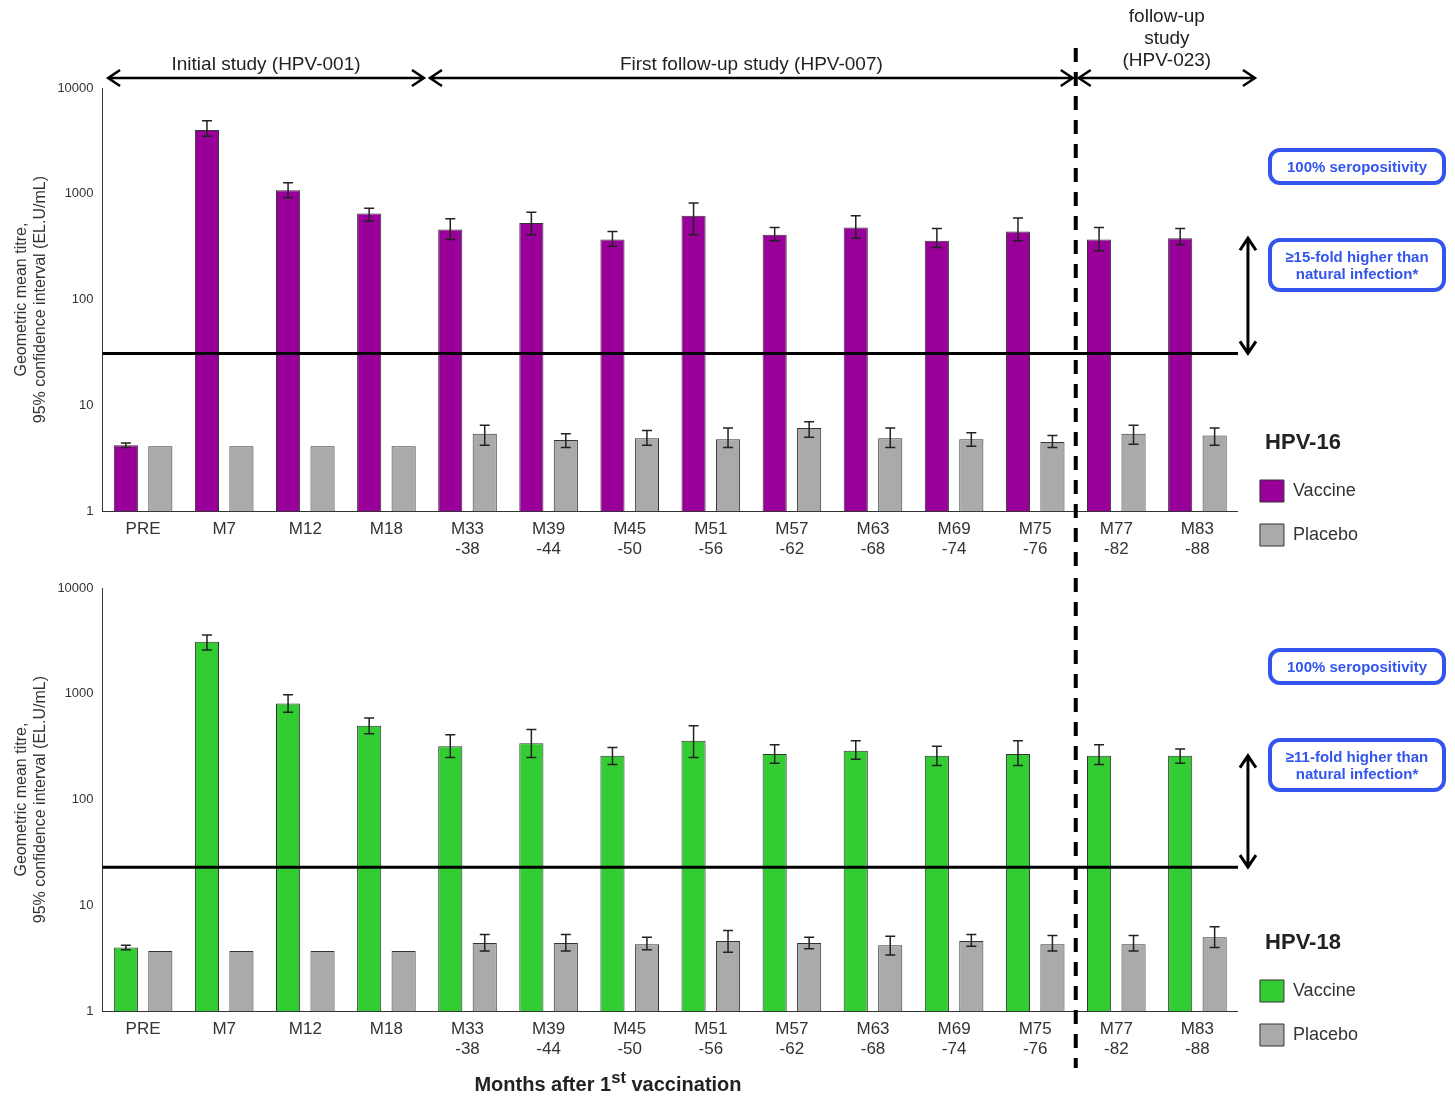 The image size is (1455, 1118). What do you see at coordinates (1167, 37) in the screenshot?
I see `text: follow-up study (HPV-023)` at bounding box center [1167, 37].